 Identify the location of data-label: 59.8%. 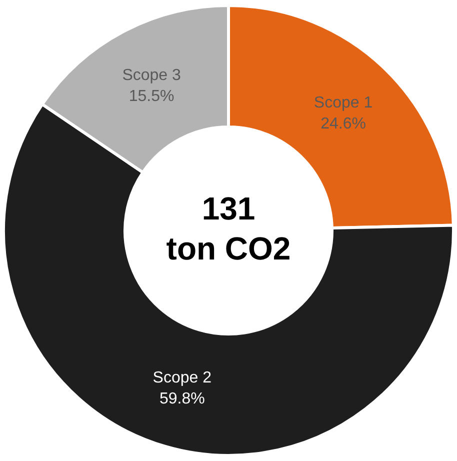
(182, 399).